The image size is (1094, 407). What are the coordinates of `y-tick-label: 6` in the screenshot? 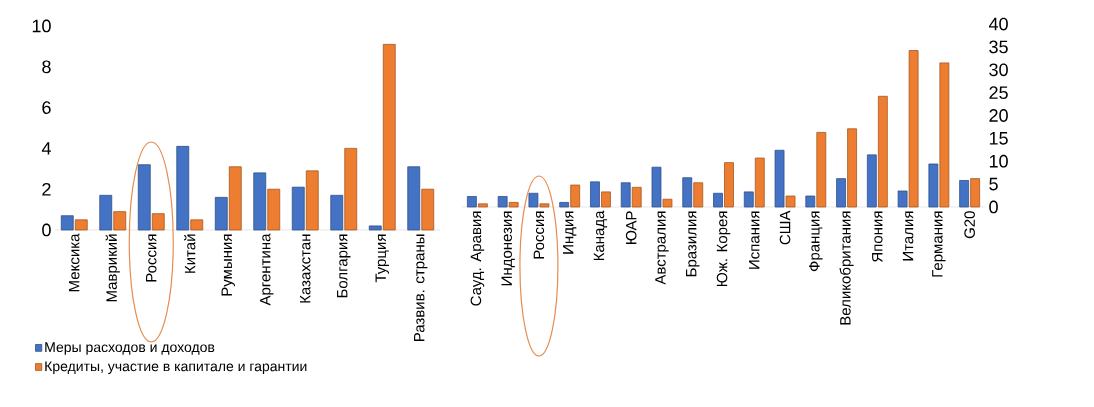 It's located at (46, 107).